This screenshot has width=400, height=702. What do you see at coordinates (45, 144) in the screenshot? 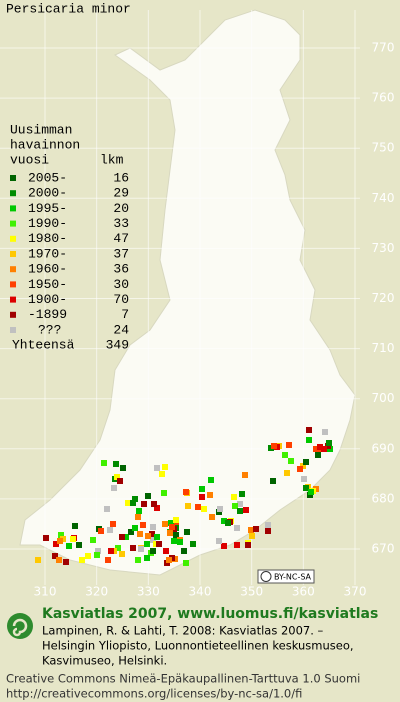
I see `legend-heading: havainnon` at bounding box center [45, 144].